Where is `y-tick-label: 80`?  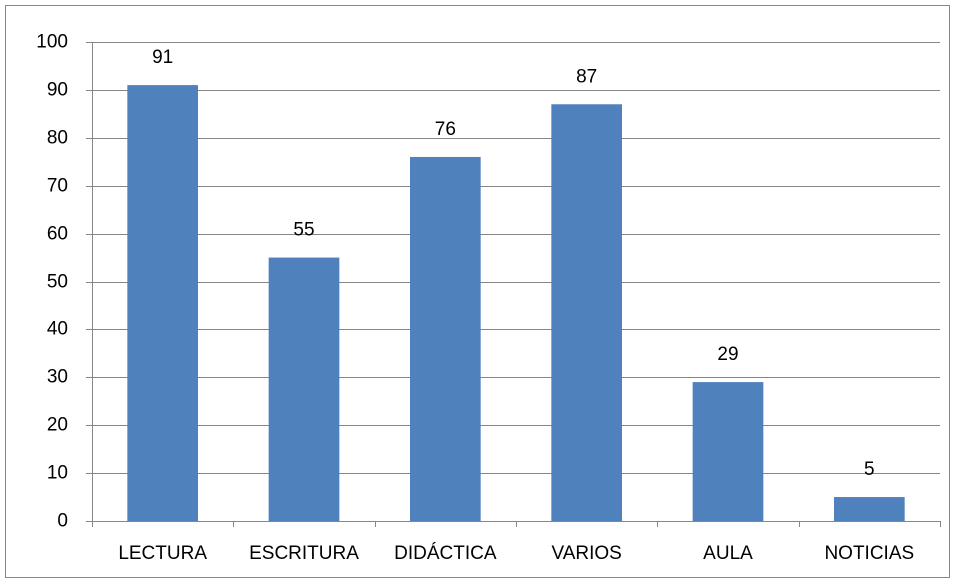
y-tick-label: 80 is located at coordinates (57, 138).